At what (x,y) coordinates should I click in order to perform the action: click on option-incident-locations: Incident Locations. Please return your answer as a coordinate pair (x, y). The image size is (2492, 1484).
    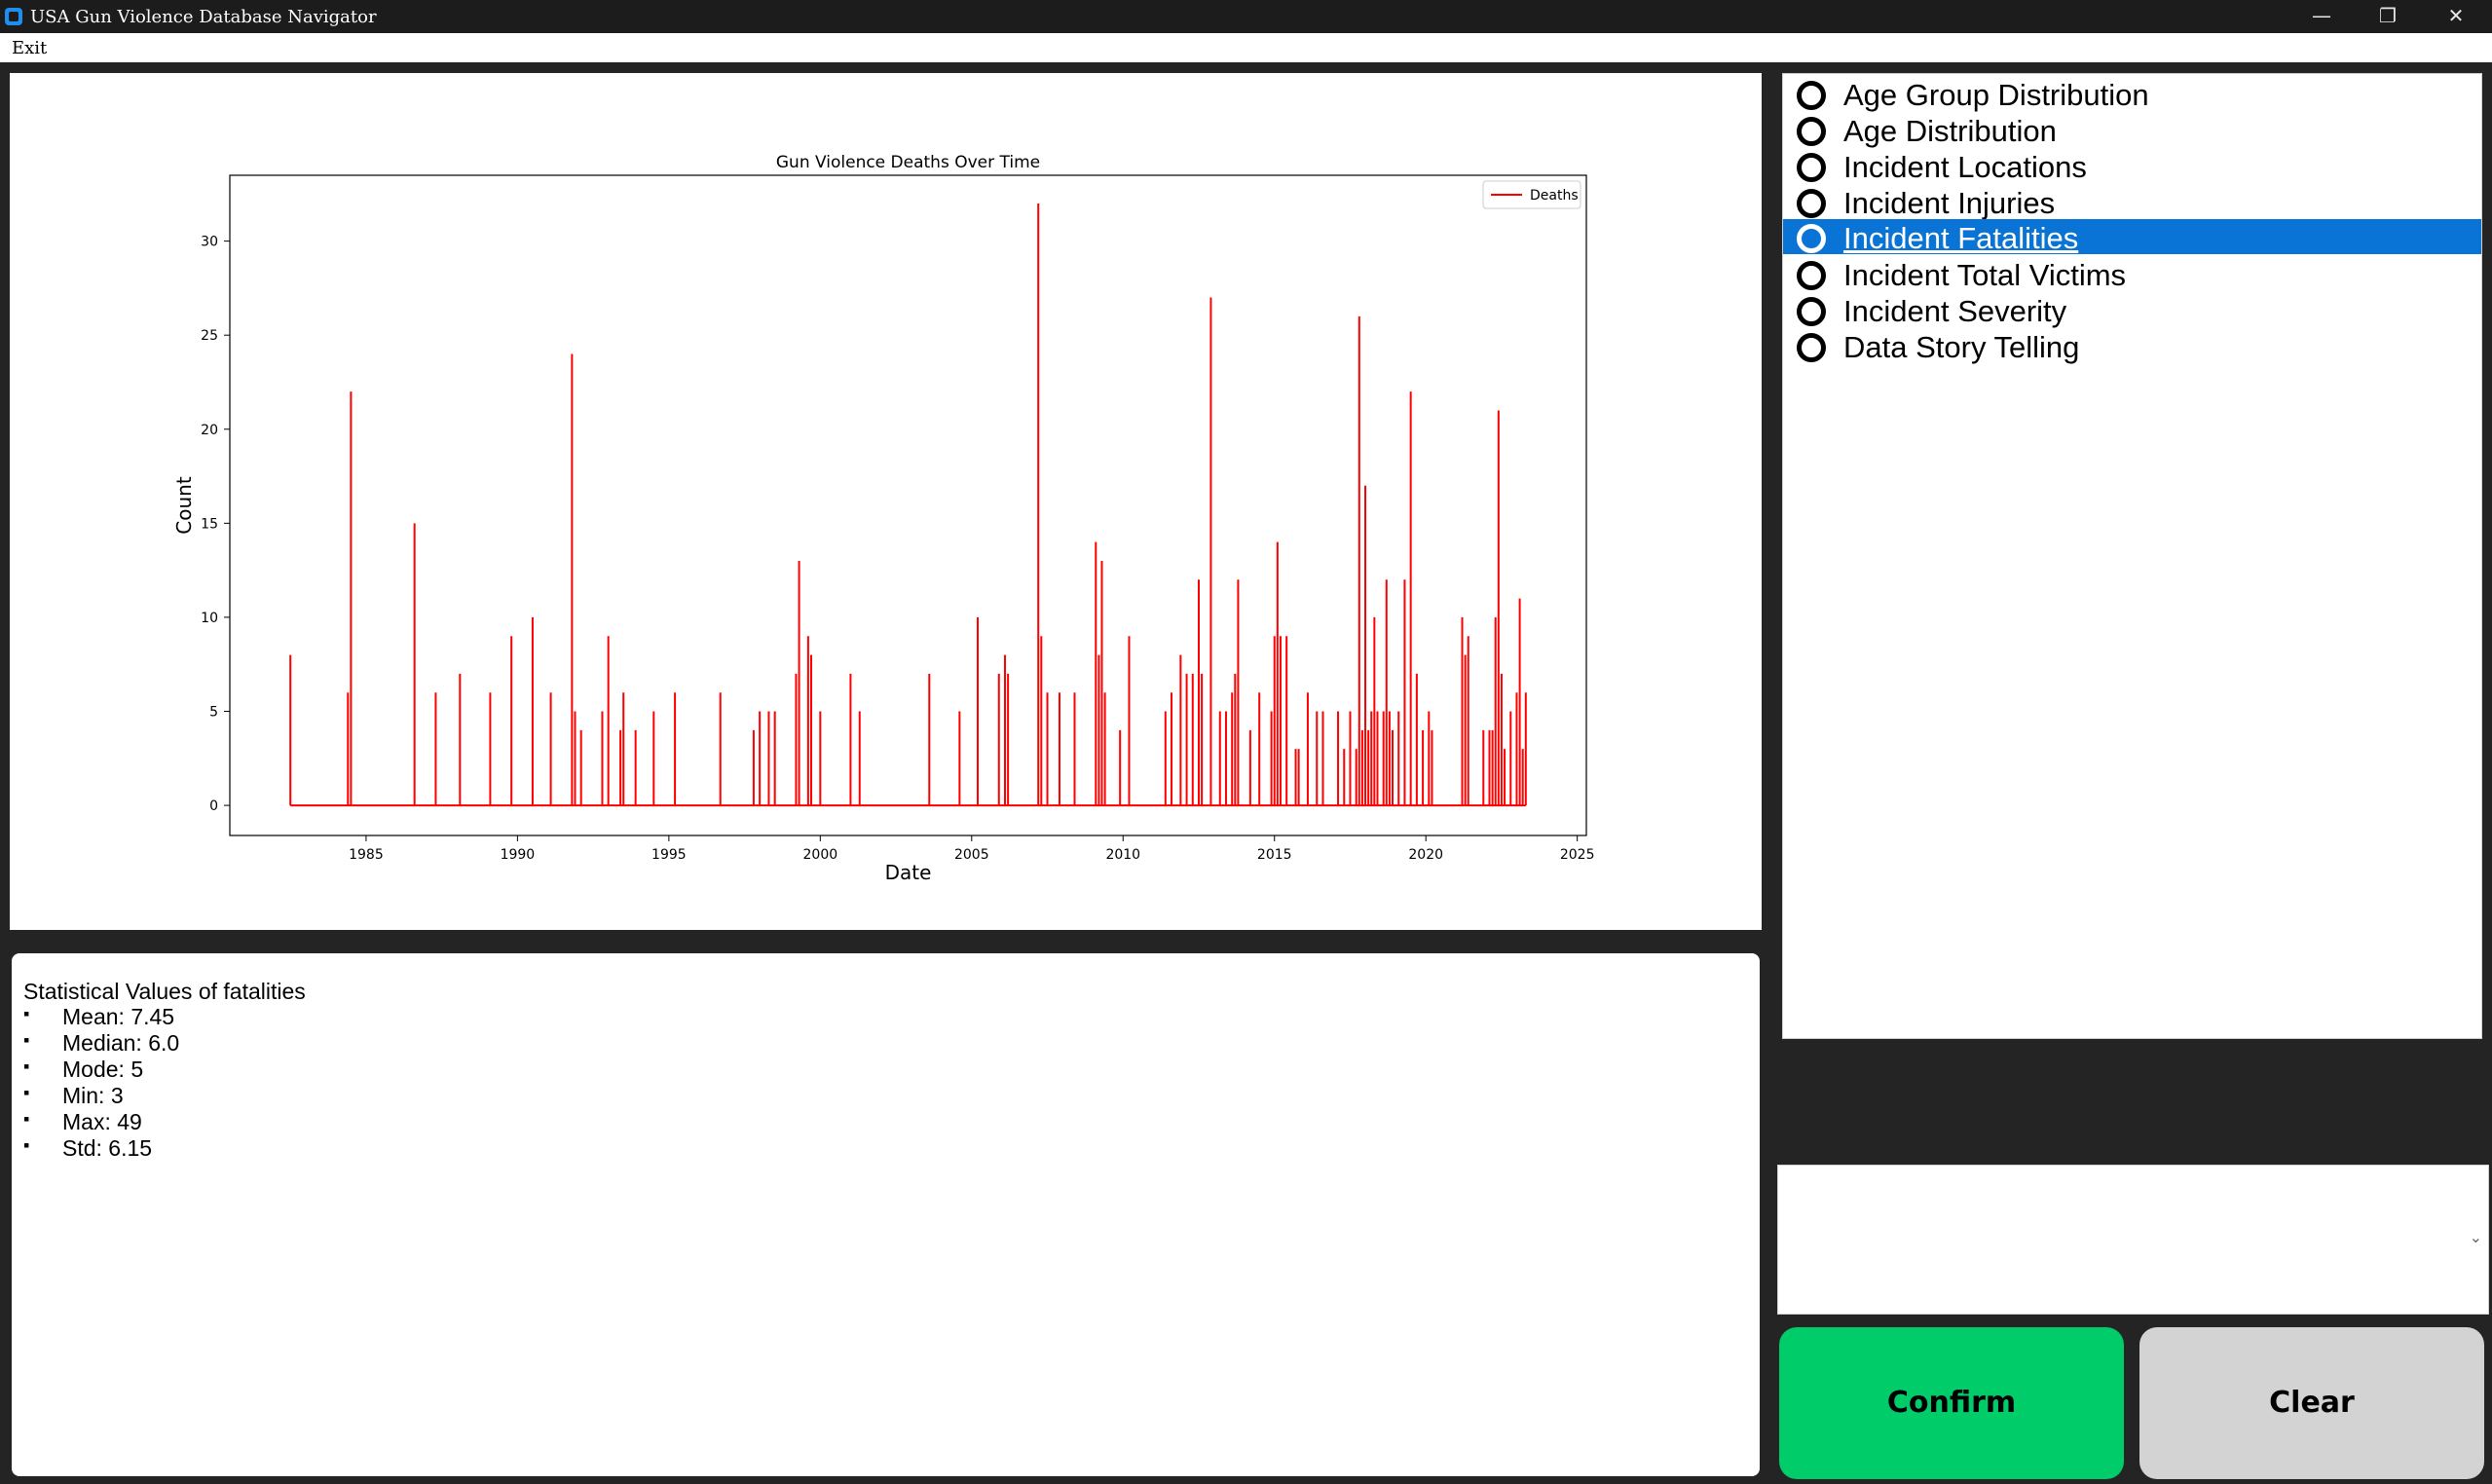
    Looking at the image, I should click on (2132, 166).